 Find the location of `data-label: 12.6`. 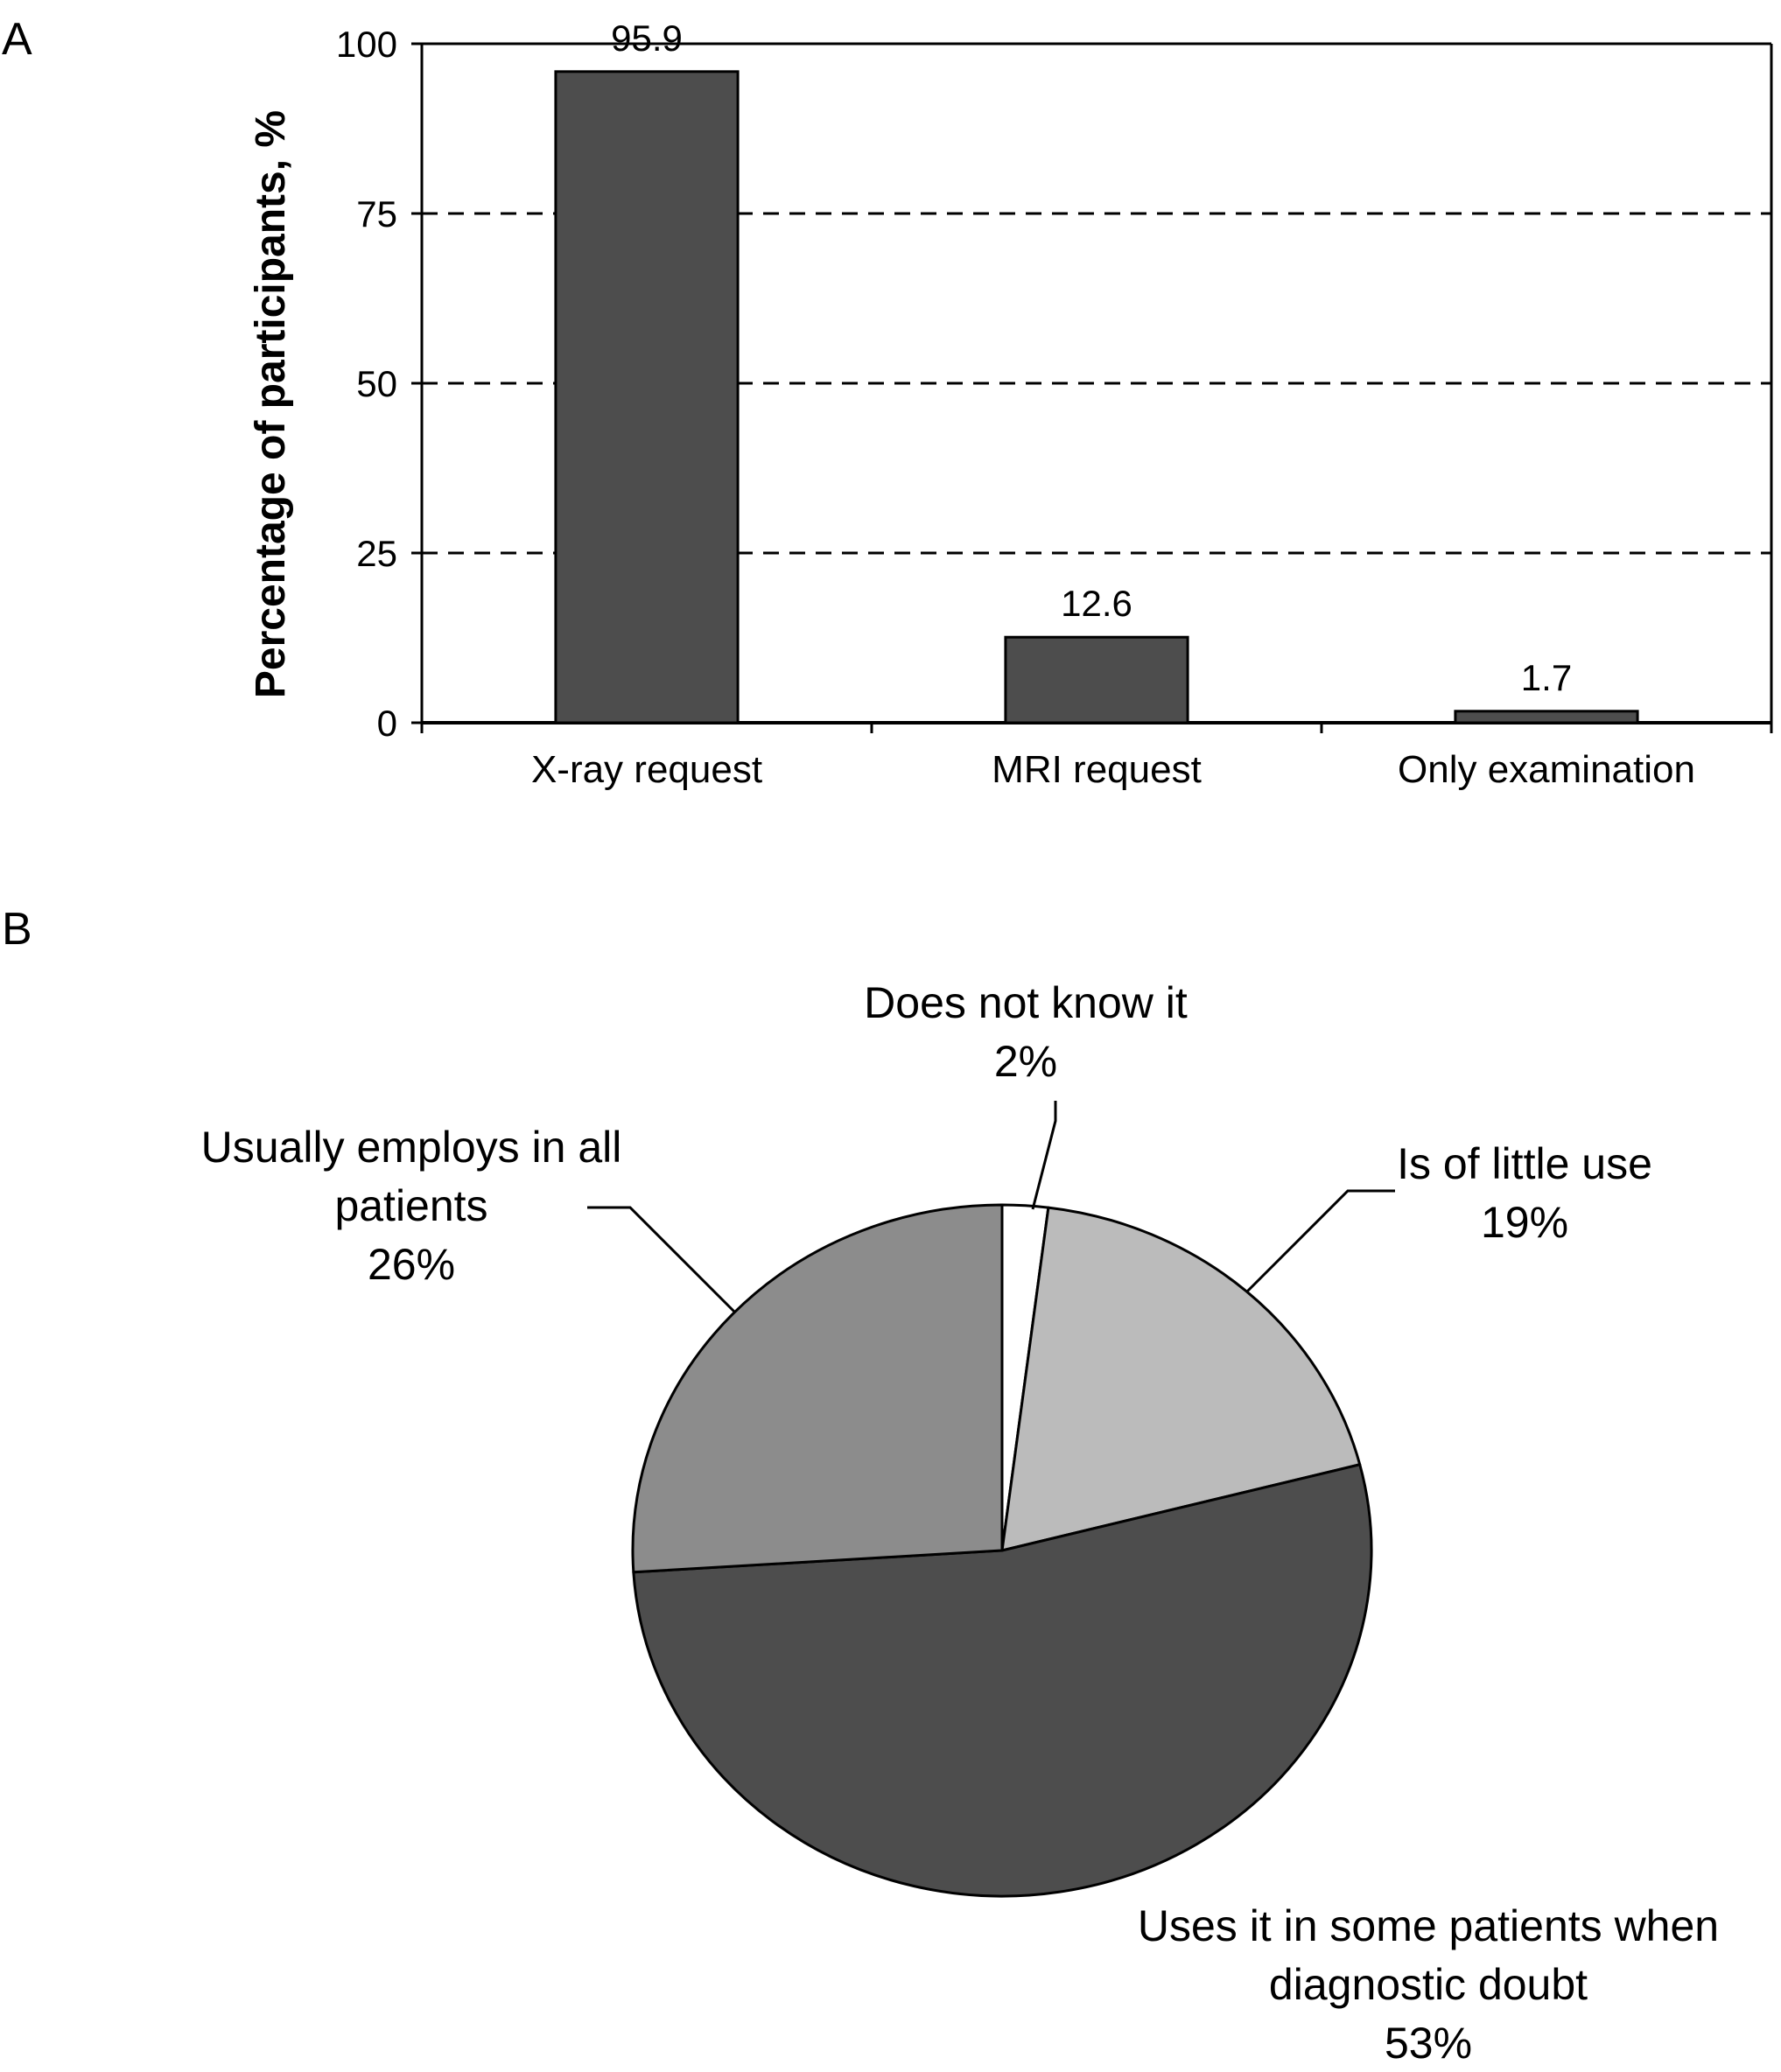

data-label: 12.6 is located at coordinates (1096, 603).